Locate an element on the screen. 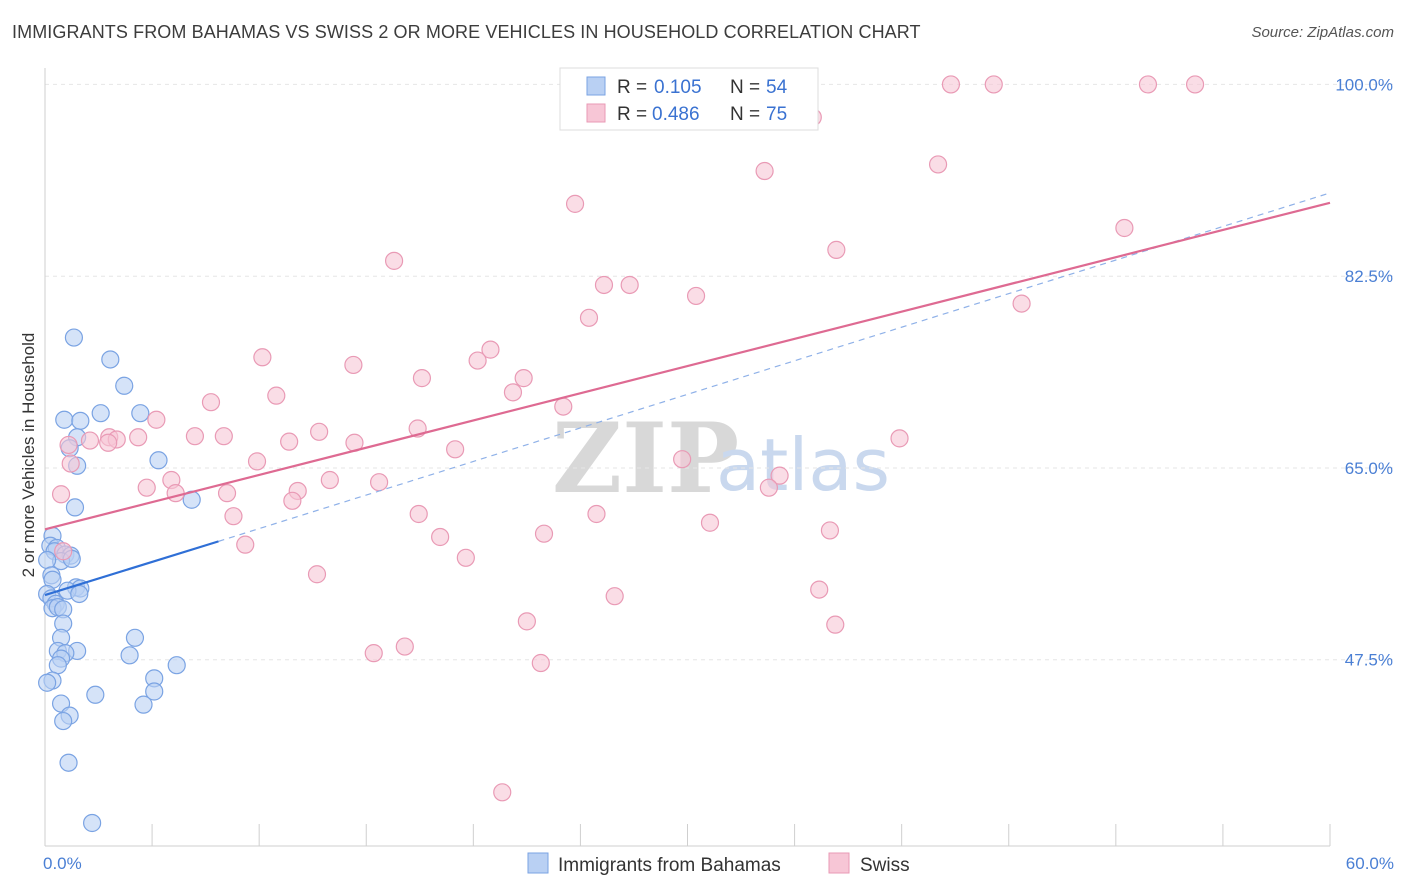 This screenshot has height=892, width=1406. bottom-legend-label-bahamas: Immigrants from Bahamas is located at coordinates (669, 865).